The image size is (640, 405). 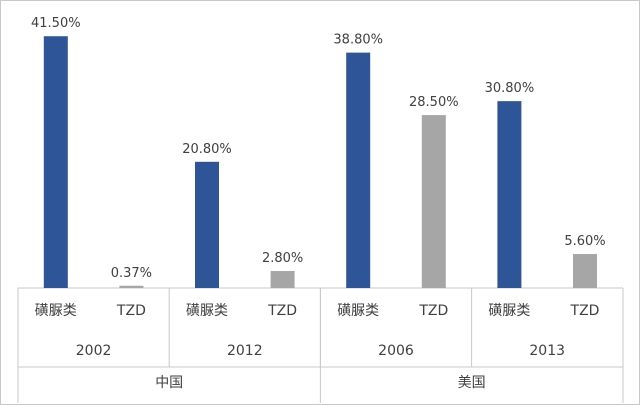 I want to click on data-label: 0.37%, so click(x=131, y=273).